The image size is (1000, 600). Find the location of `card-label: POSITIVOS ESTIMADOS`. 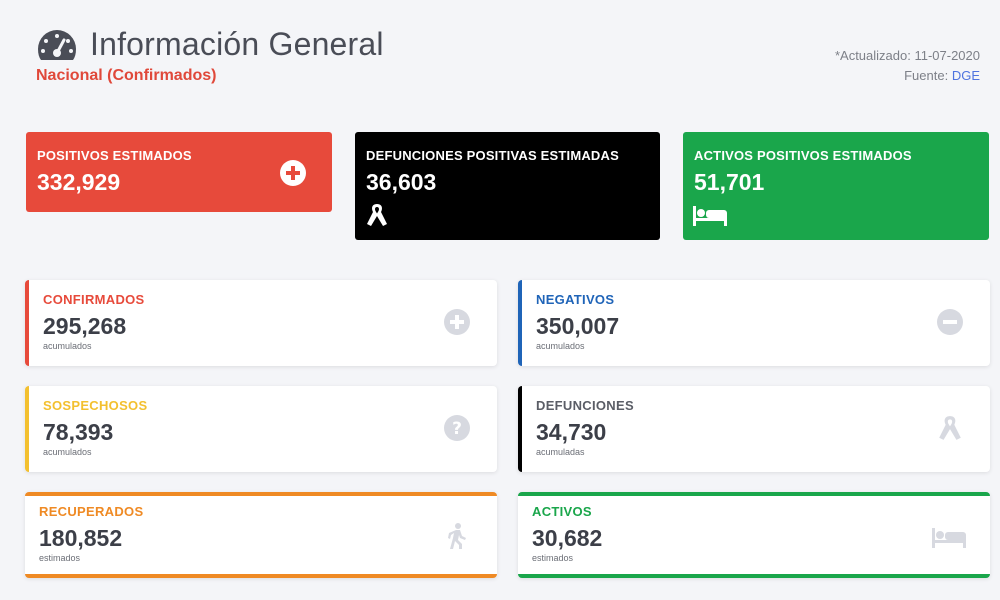

card-label: POSITIVOS ESTIMADOS is located at coordinates (114, 155).